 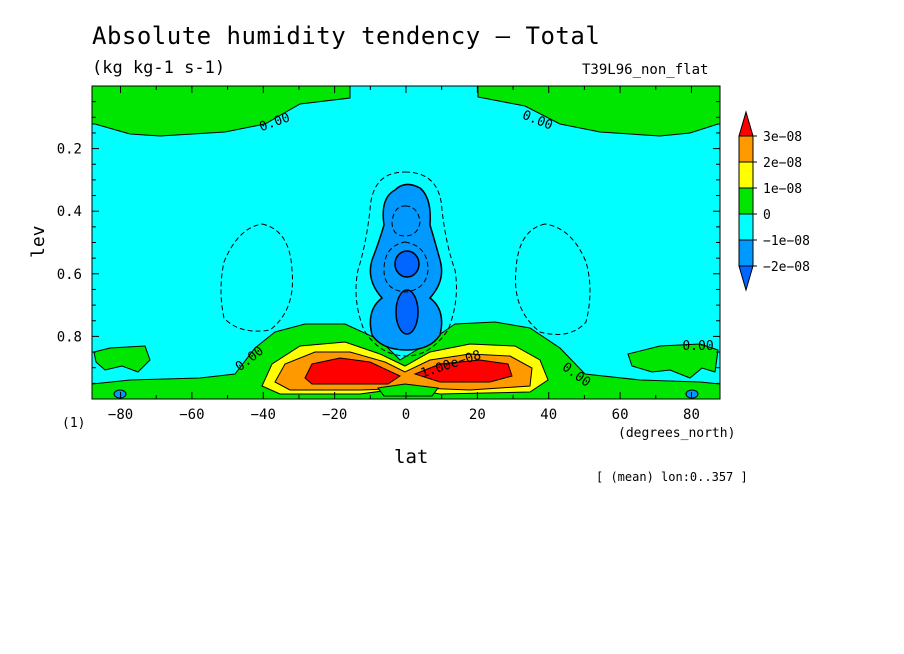 I want to click on negative-core-lower, so click(x=407, y=312).